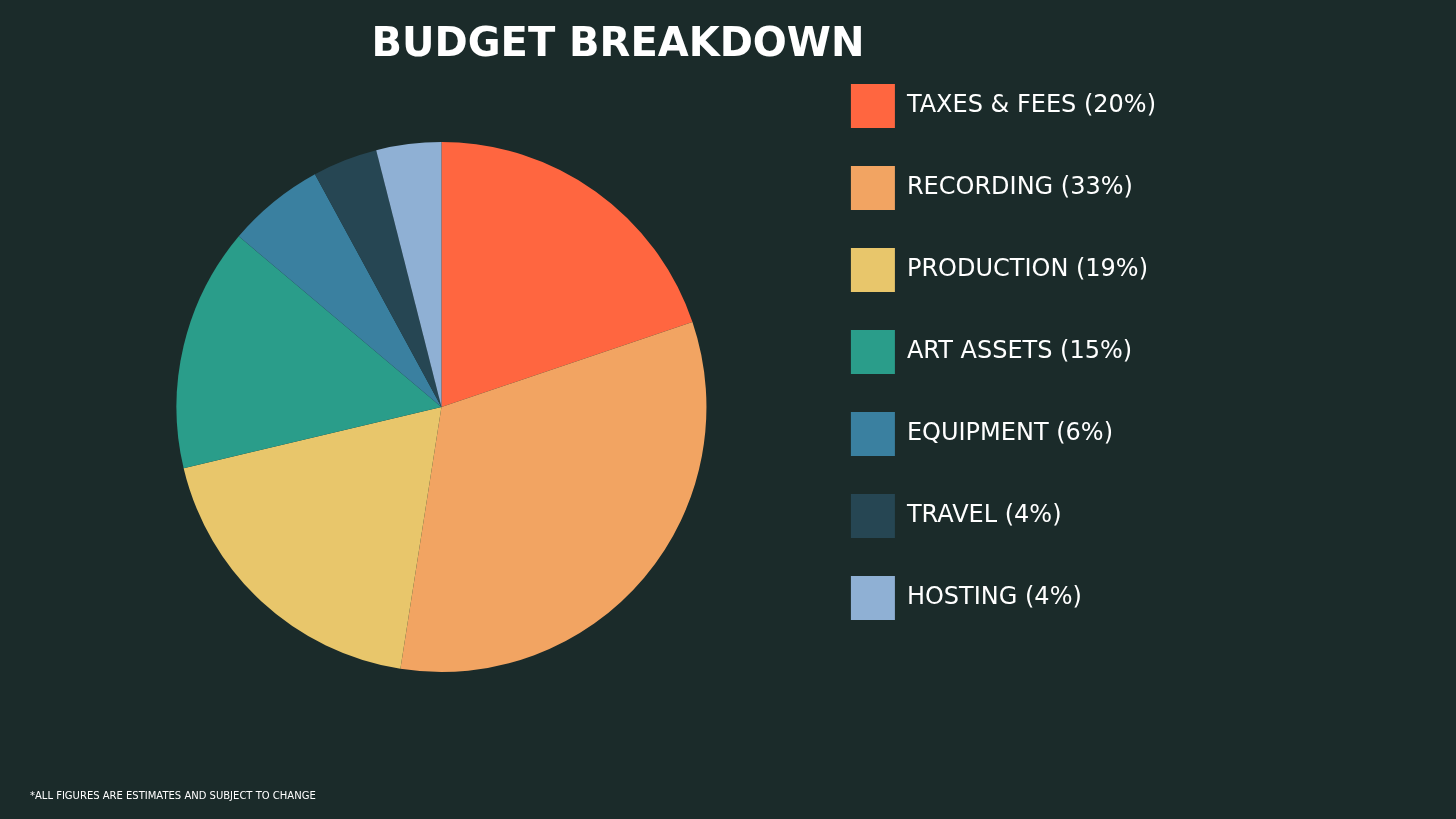 The width and height of the screenshot is (1456, 819). I want to click on legend-label: ART ASSETS (15%), so click(1019, 350).